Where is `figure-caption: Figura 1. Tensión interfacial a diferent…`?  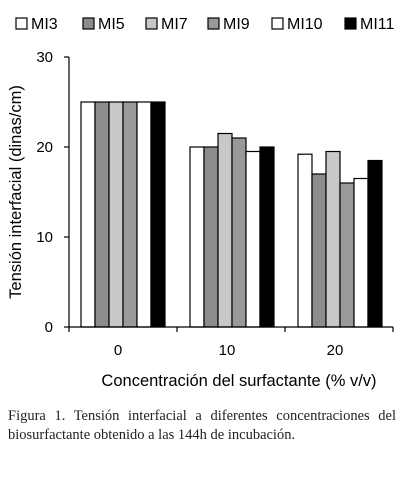 figure-caption: Figura 1. Tensión interfacial a diferent… is located at coordinates (202, 425).